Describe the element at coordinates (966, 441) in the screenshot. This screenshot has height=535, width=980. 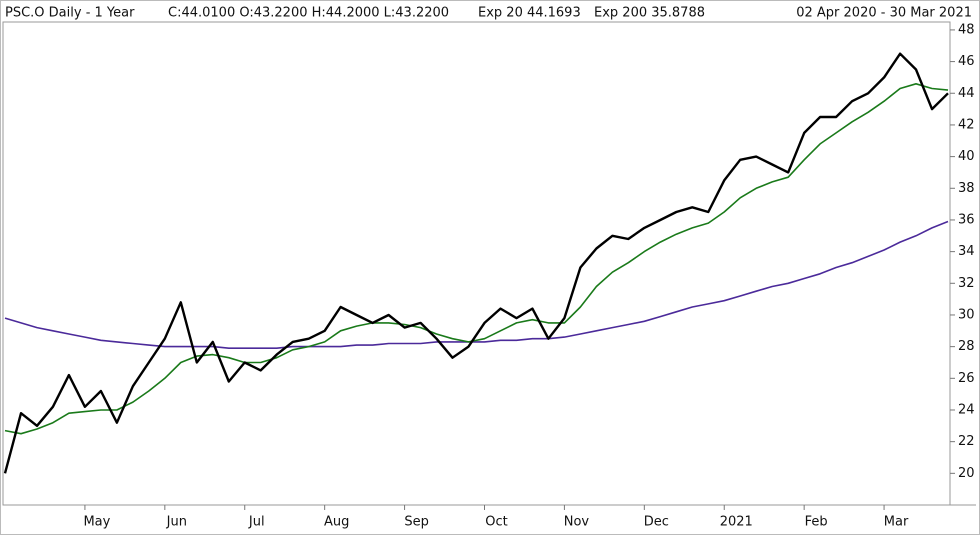
I see `y-tick-label: 22` at that location.